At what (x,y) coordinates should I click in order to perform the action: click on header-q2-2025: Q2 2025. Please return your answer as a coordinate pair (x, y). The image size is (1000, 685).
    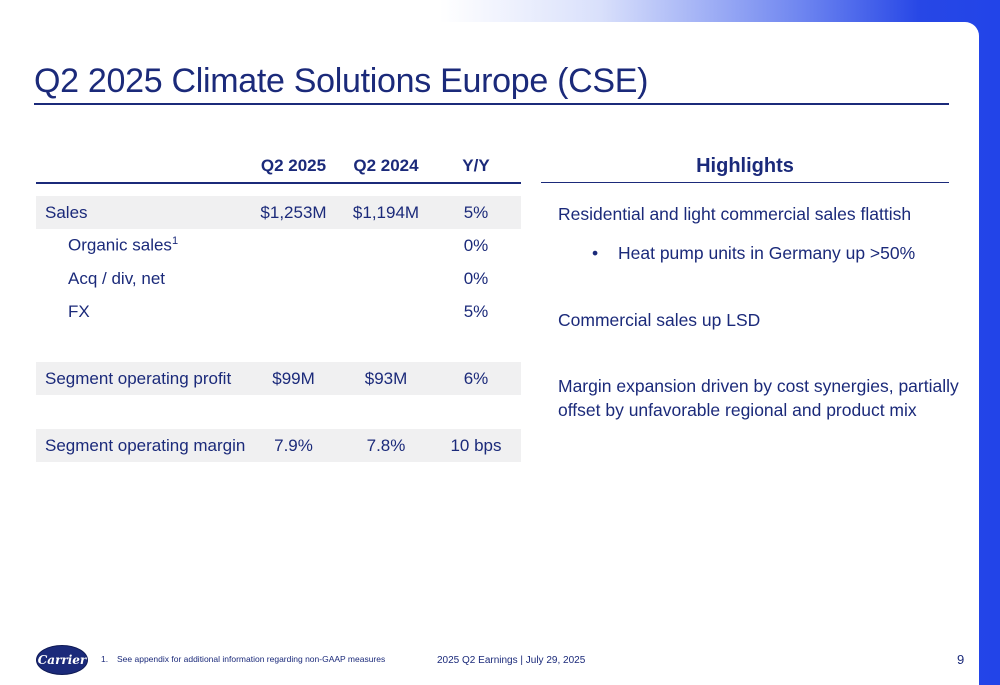
    Looking at the image, I should click on (293, 167).